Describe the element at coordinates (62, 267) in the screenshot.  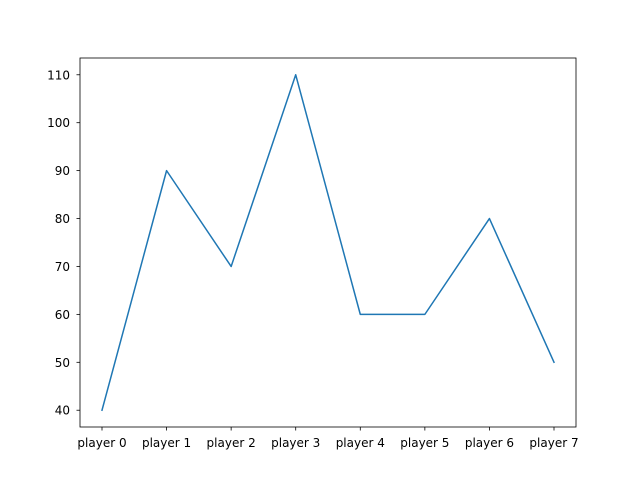
I see `y-tick-label: 70` at that location.